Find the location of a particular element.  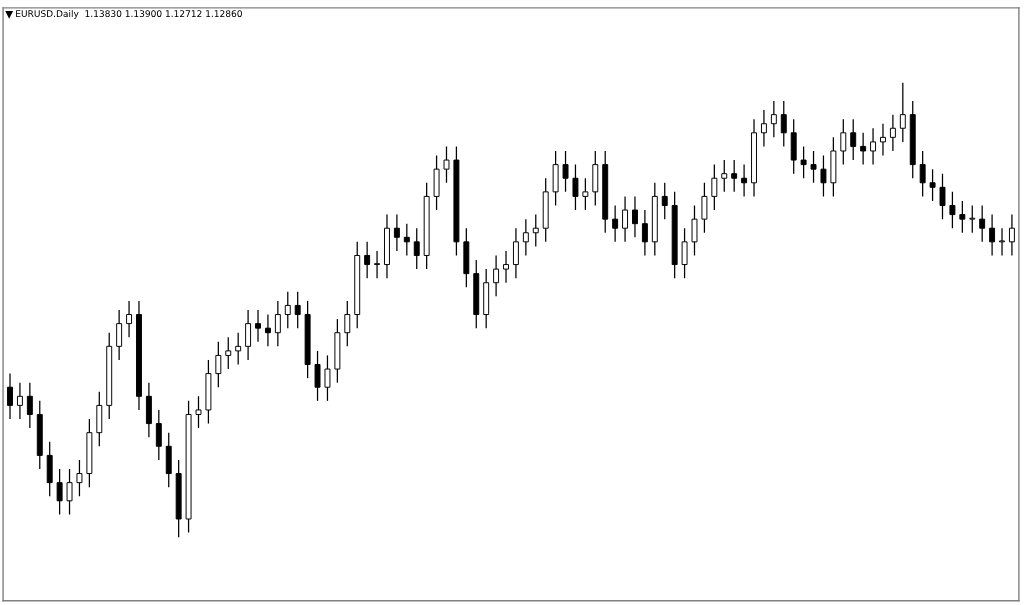

chart-title: EURUSD.Daily 1.13830 1.13900 1.12712 1.12860 is located at coordinates (129, 14).